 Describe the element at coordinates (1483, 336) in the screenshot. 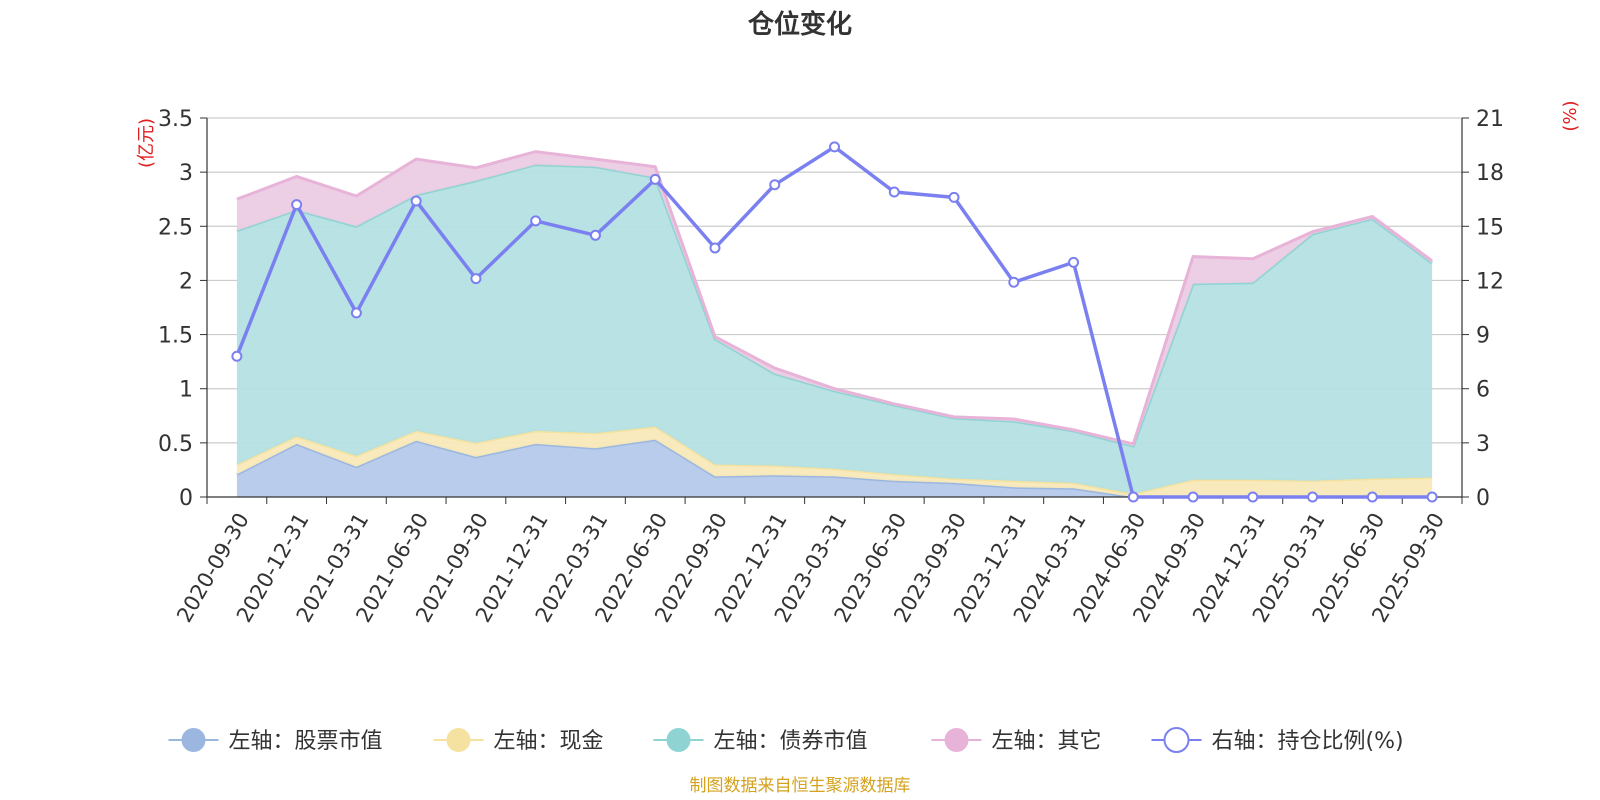

I see `right-axis-tick-label: 9` at that location.